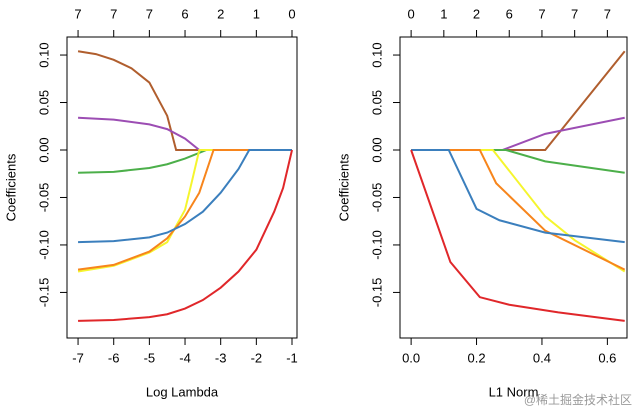 This screenshot has width=642, height=411. Describe the element at coordinates (292, 357) in the screenshot. I see `x-tick-label: -1` at that location.